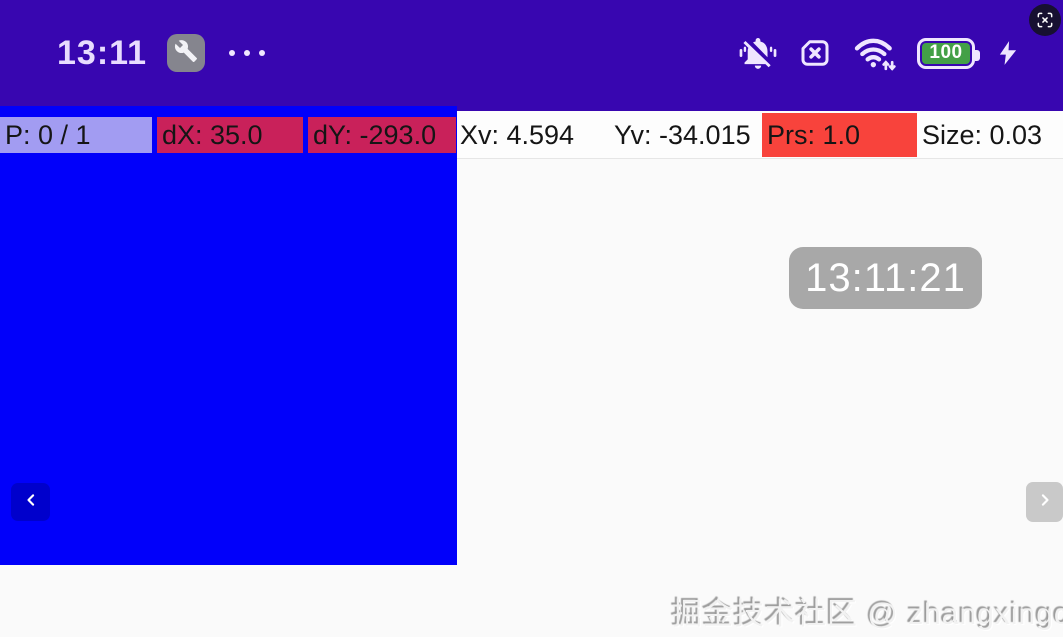 This screenshot has width=1063, height=637. What do you see at coordinates (230, 135) in the screenshot?
I see `stat-delta-x: dX: 35.0` at bounding box center [230, 135].